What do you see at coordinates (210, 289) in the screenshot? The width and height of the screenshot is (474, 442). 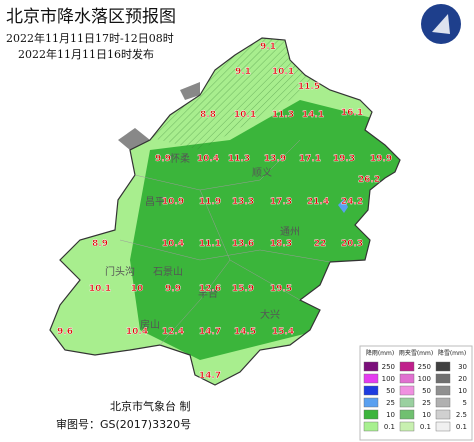 I see `rain-value: 12.6` at bounding box center [210, 289].